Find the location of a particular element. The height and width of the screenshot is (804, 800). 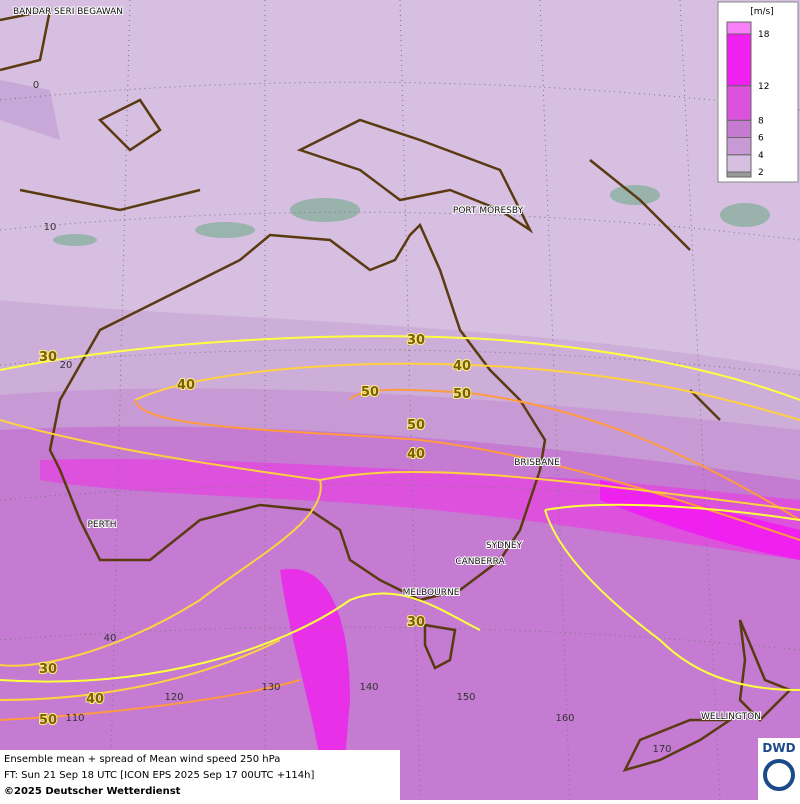

logo-icon is located at coordinates (779, 775).